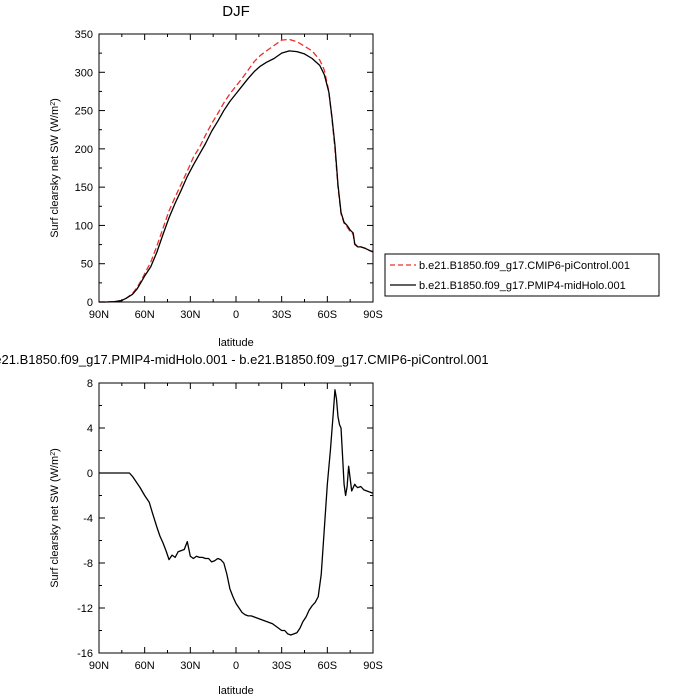 This screenshot has height=700, width=700. Describe the element at coordinates (88, 564) in the screenshot. I see `bottom-y-tick-label: -8` at that location.